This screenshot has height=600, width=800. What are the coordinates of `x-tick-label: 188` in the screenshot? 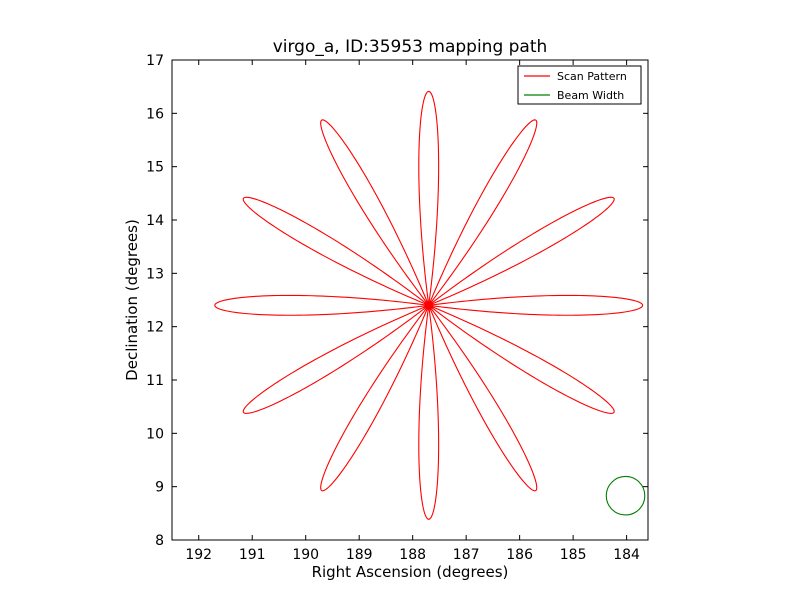 It's located at (412, 555).